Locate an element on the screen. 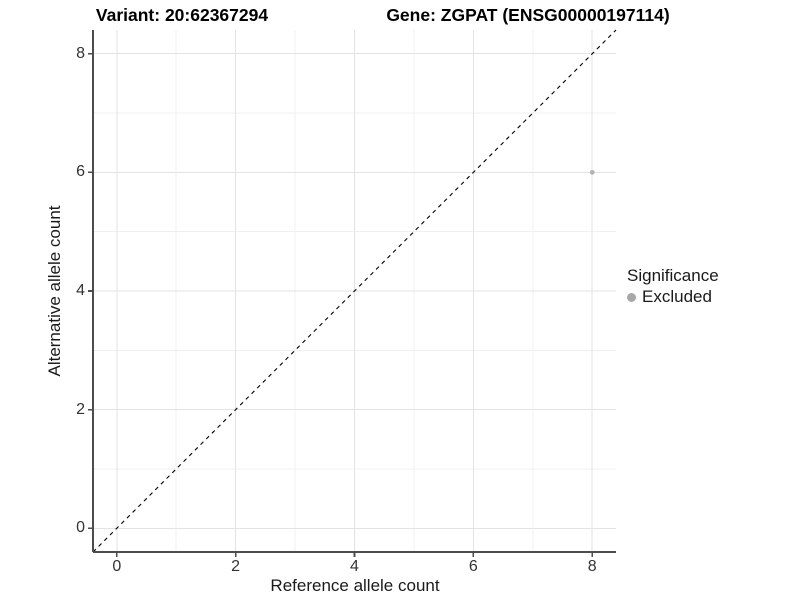 This screenshot has width=800, height=600. x-tick-label: 4 is located at coordinates (354, 566).